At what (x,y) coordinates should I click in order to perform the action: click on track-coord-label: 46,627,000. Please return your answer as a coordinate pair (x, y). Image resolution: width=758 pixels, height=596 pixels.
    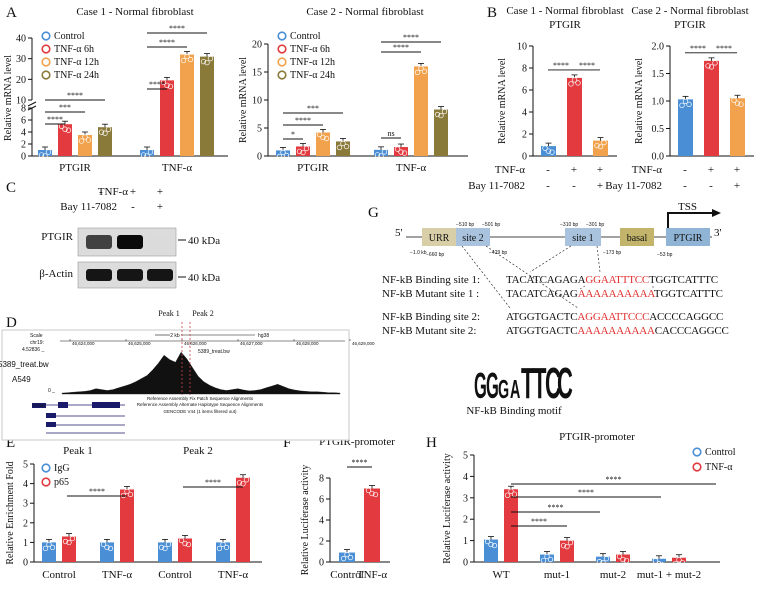
    Looking at the image, I should click on (251, 343).